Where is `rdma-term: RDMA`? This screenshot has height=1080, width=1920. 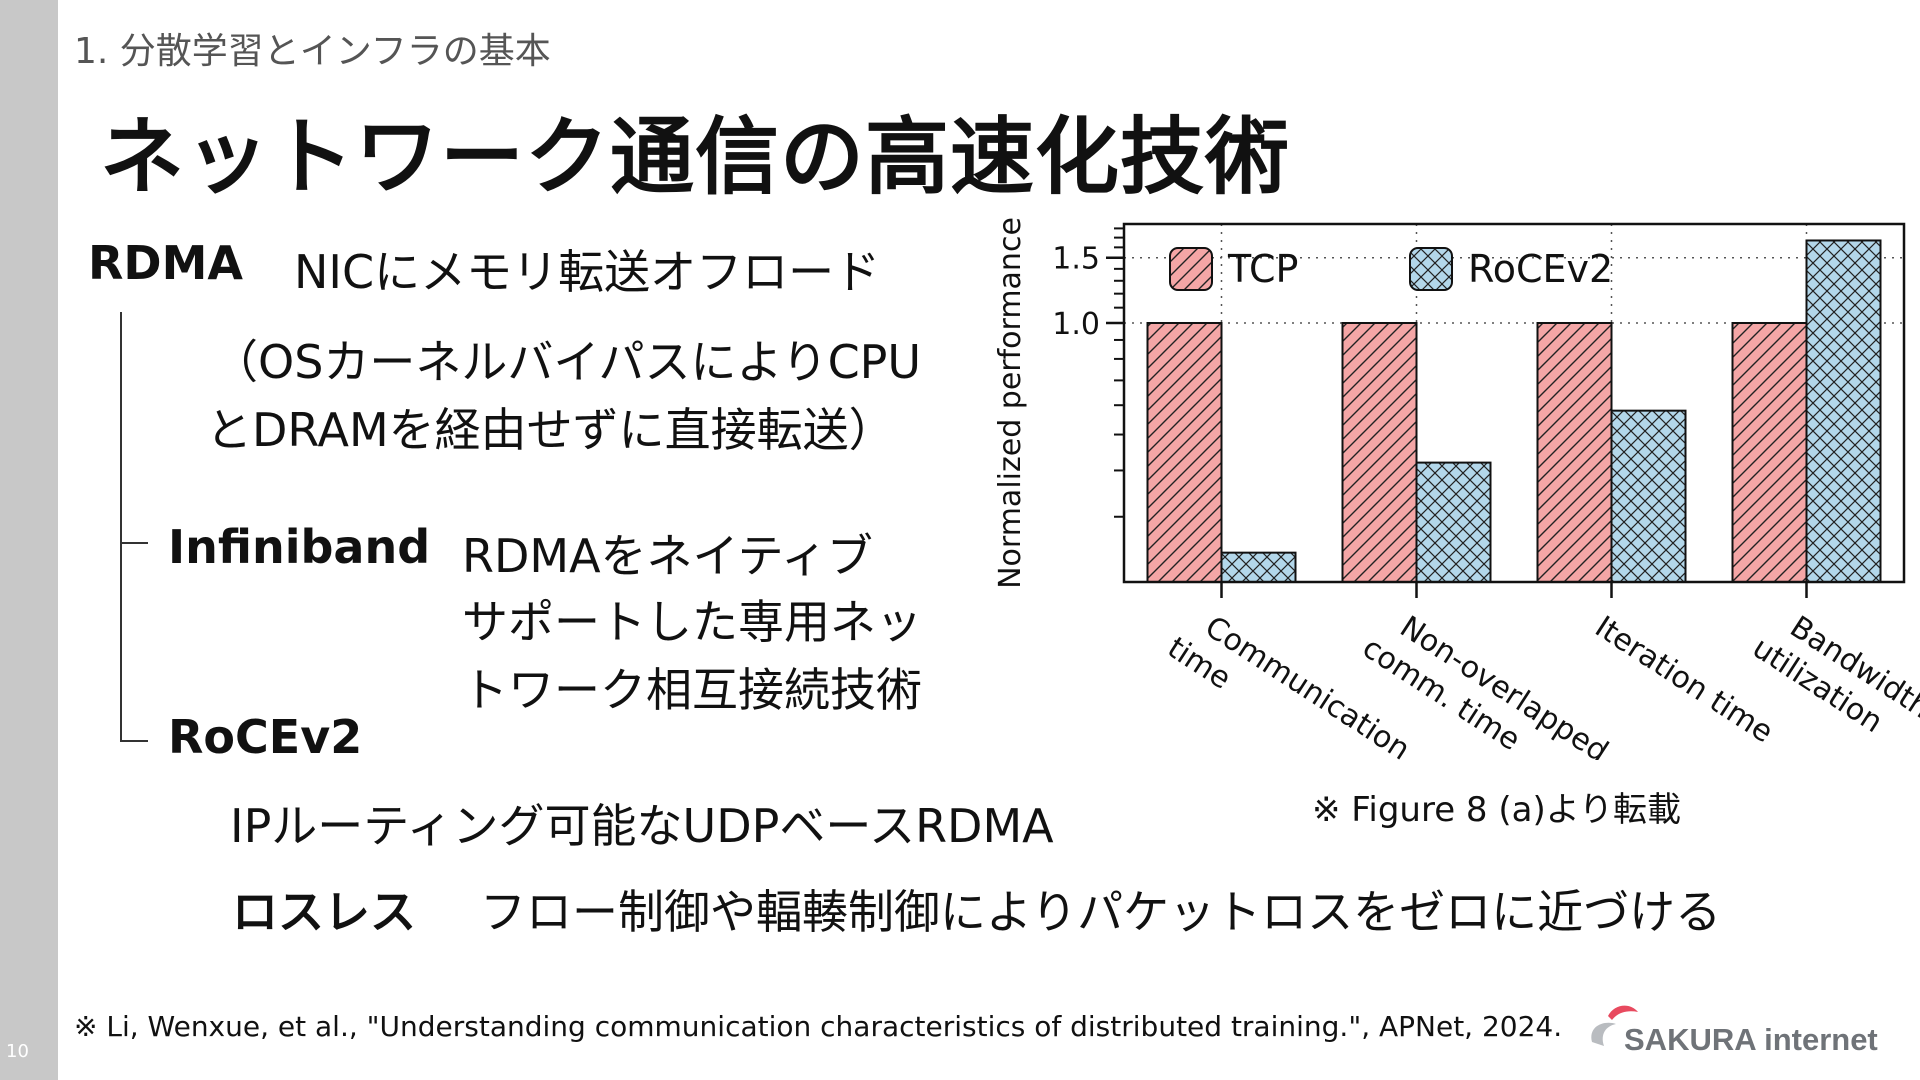 rdma-term: RDMA is located at coordinates (165, 263).